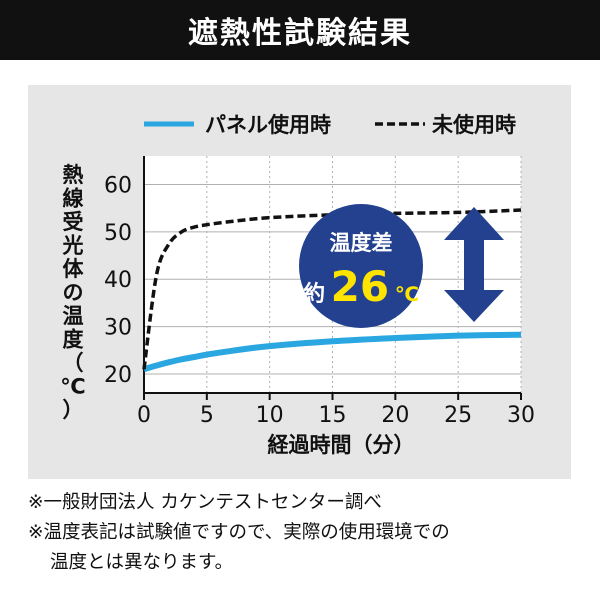  What do you see at coordinates (474, 125) in the screenshot?
I see `legend-label-unused: 未使用時` at bounding box center [474, 125].